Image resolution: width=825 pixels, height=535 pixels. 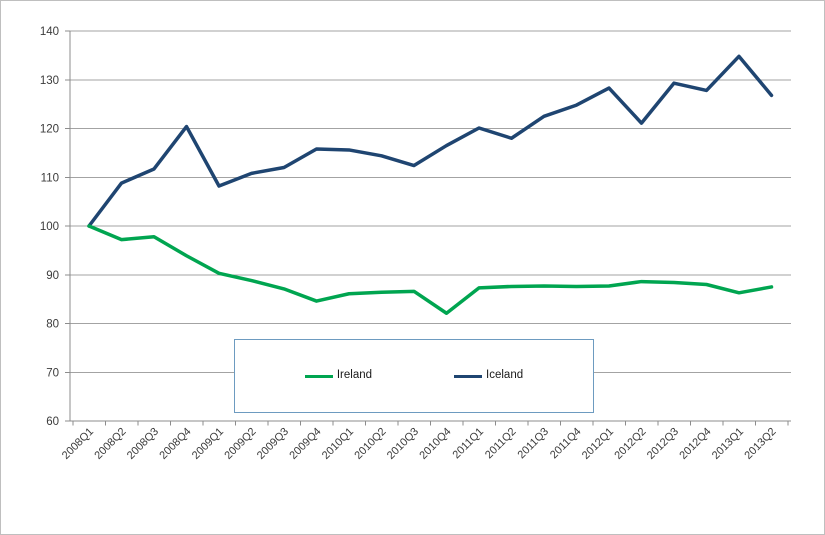 What do you see at coordinates (49, 32) in the screenshot?
I see `svg-text: 140` at bounding box center [49, 32].